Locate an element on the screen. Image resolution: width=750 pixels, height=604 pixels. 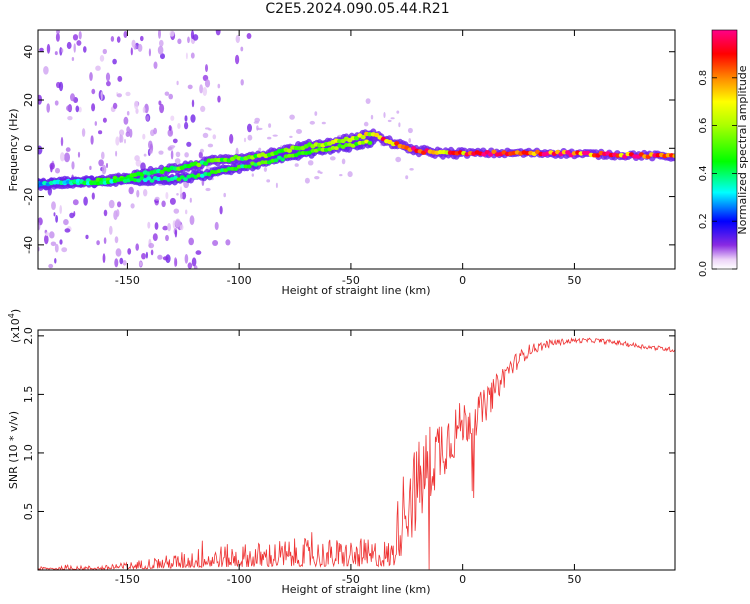
spectrogram-y-tick-label: -20 is located at coordinates (28, 197).